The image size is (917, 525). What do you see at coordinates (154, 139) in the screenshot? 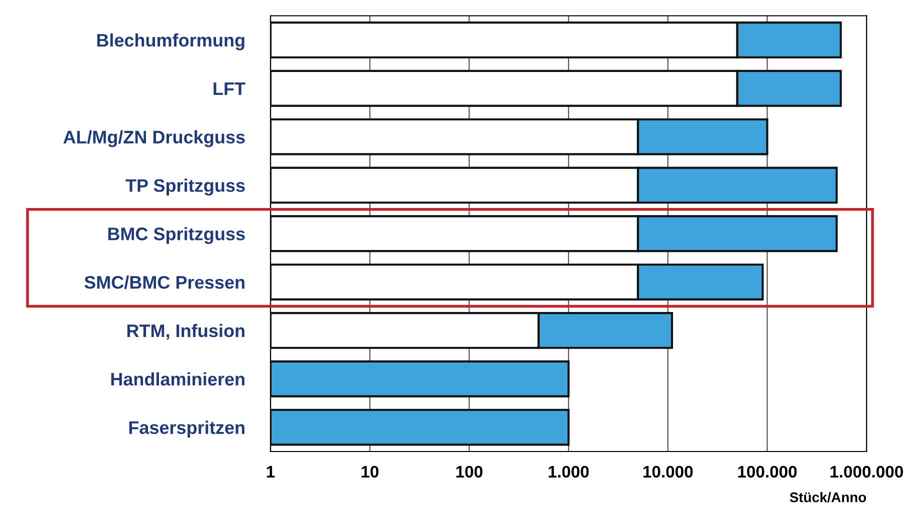
I see `y-tick-label: AL/Mg/ZN Druckguss` at bounding box center [154, 139].